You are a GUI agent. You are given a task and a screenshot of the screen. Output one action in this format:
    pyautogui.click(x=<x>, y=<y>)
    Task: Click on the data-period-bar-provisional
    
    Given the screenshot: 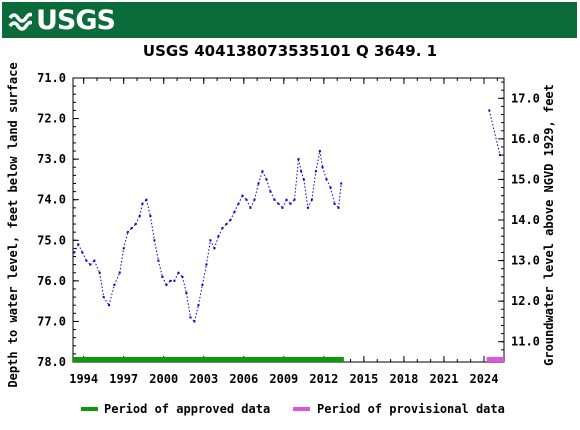 What is the action you would take?
    pyautogui.click(x=495, y=359)
    